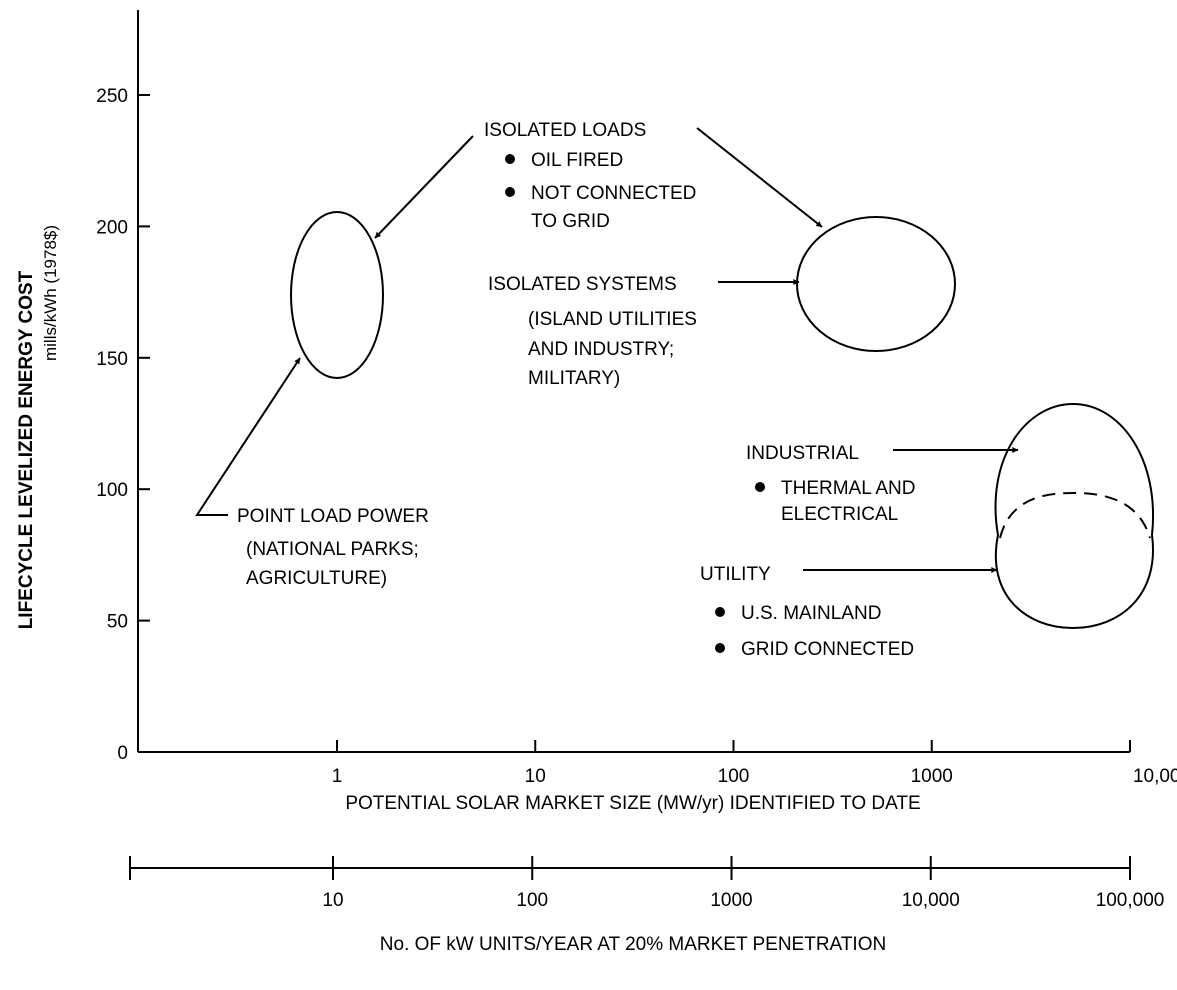 This screenshot has width=1177, height=990. Describe the element at coordinates (1130, 900) in the screenshot. I see `secondary-x-tick-label: 100,000` at that location.